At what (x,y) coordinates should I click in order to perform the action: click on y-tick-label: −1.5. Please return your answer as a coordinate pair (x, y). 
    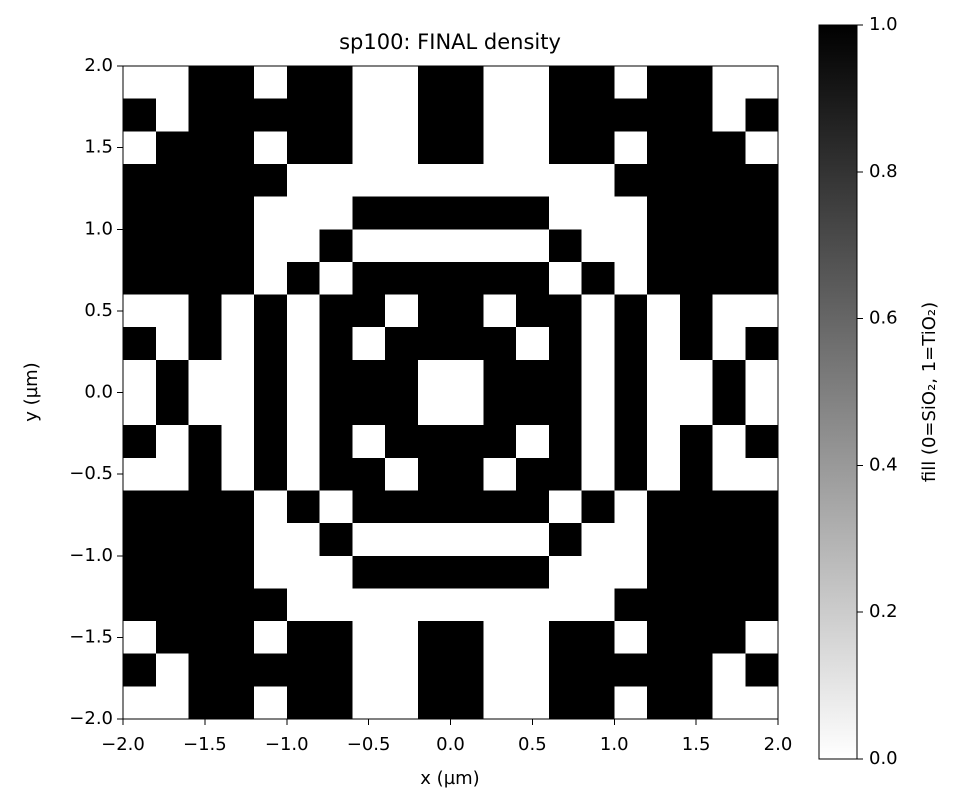
    Looking at the image, I should click on (91, 636).